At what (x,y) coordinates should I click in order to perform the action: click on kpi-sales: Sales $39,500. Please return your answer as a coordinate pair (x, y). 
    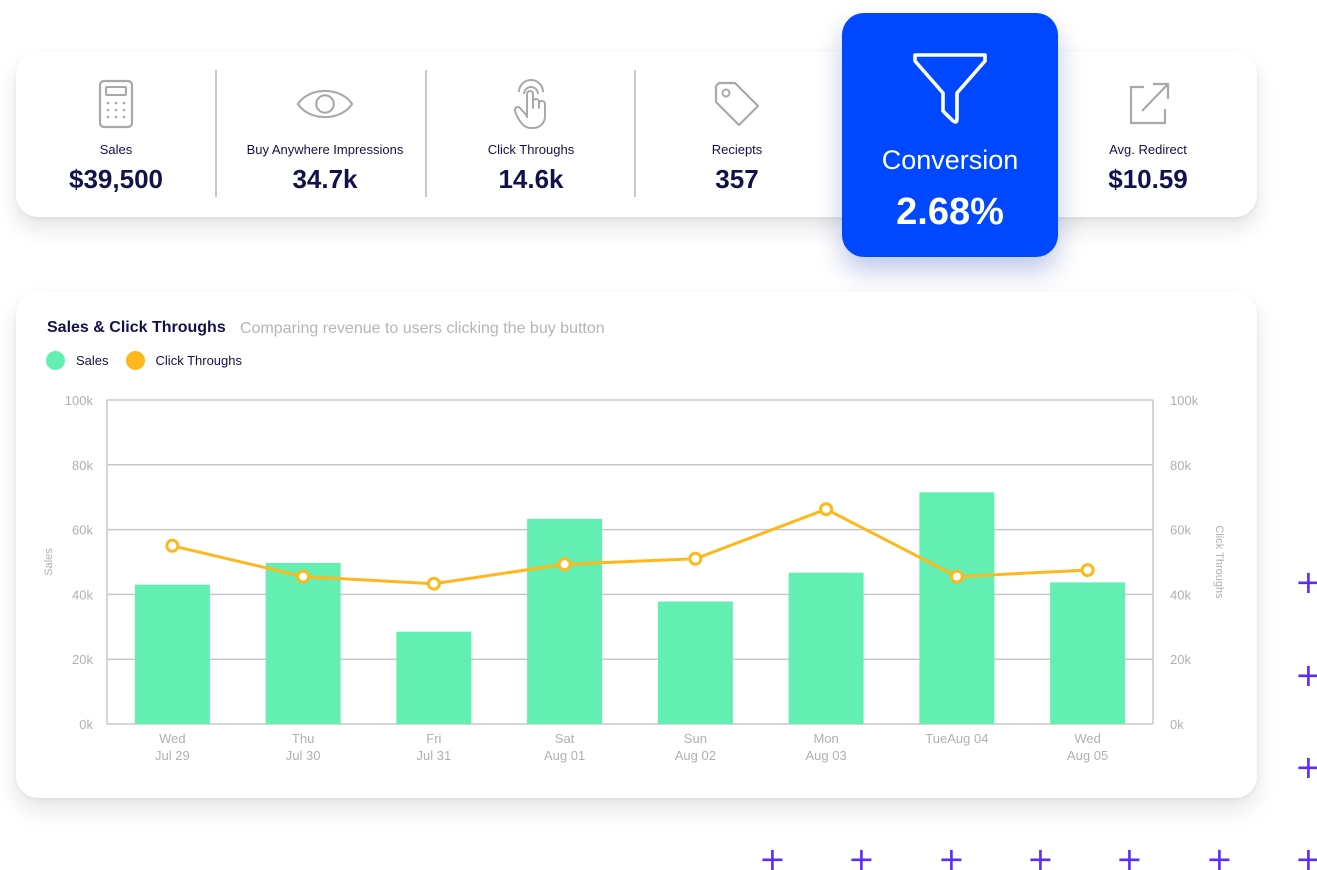
    Looking at the image, I should click on (116, 134).